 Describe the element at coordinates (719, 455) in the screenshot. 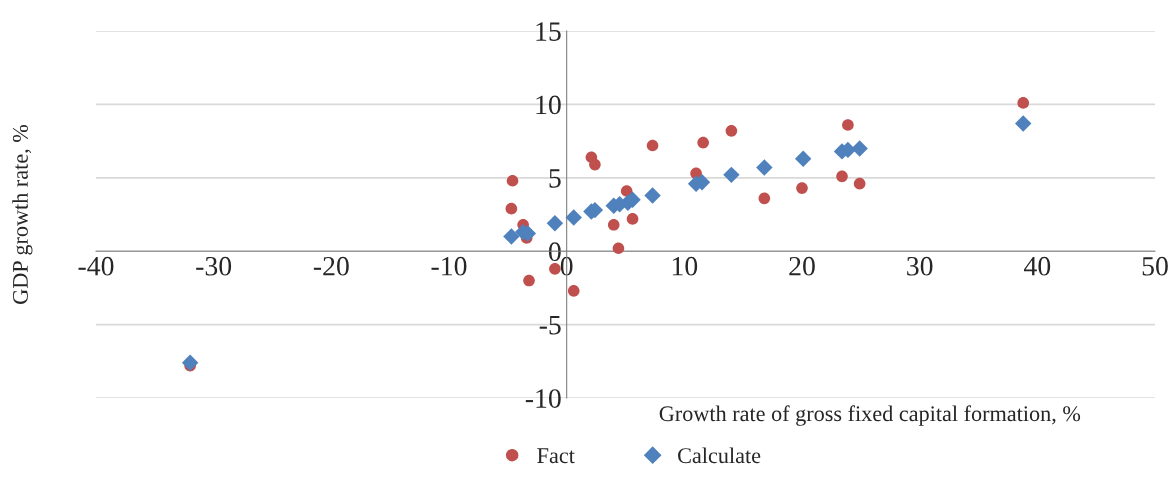

I see `legend-label: Calculate` at that location.